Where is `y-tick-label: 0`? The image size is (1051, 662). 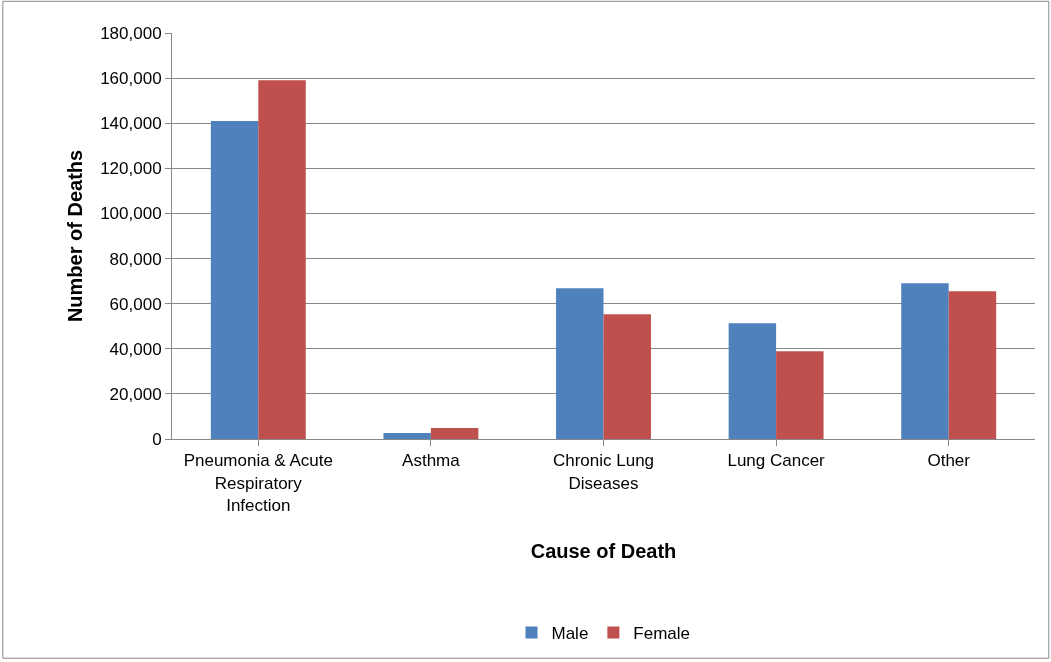
y-tick-label: 0 is located at coordinates (157, 439).